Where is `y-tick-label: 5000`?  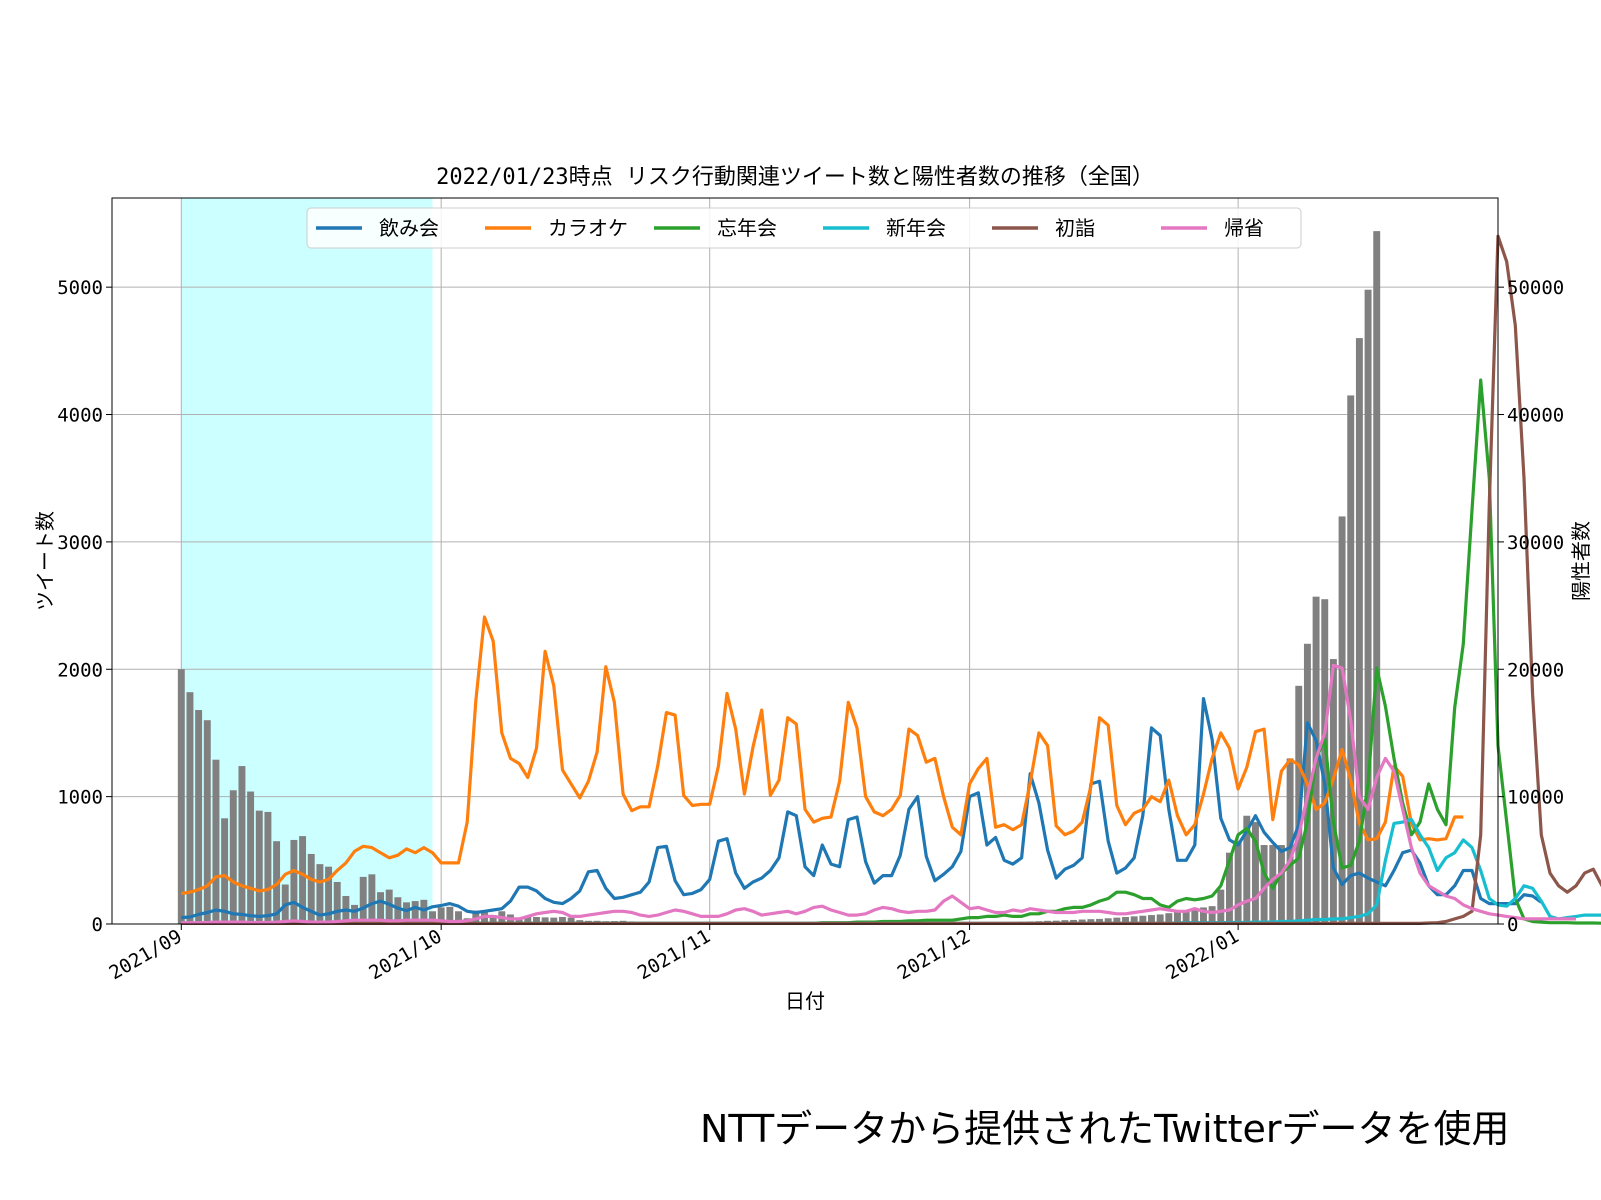
y-tick-label: 5000 is located at coordinates (80, 288).